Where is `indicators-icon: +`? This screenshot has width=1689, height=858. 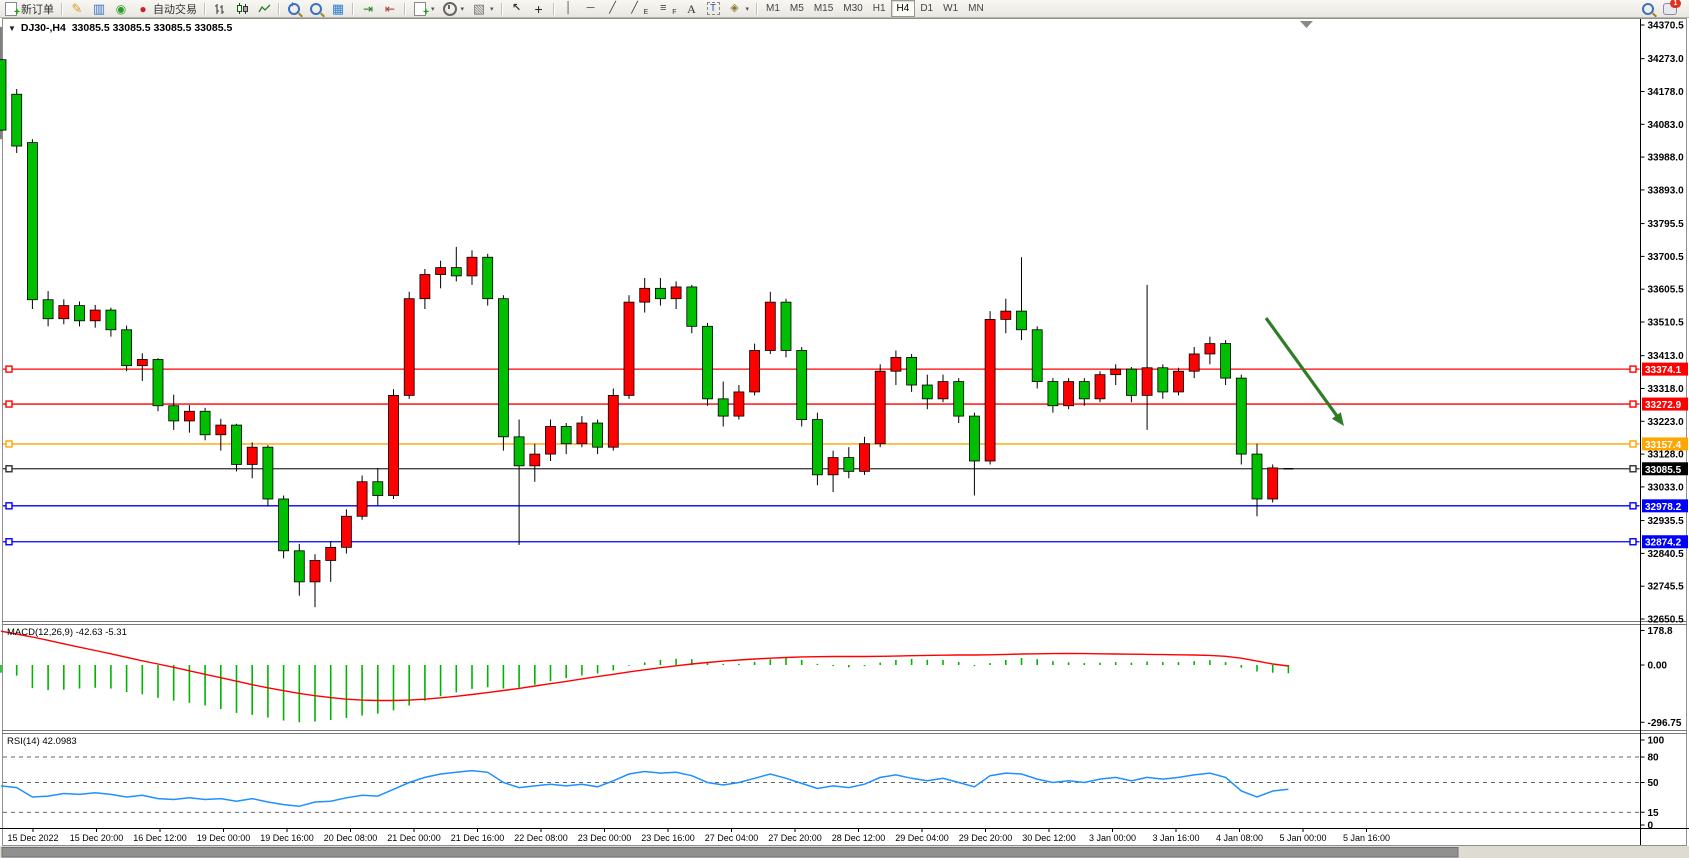
indicators-icon: + is located at coordinates (421, 9).